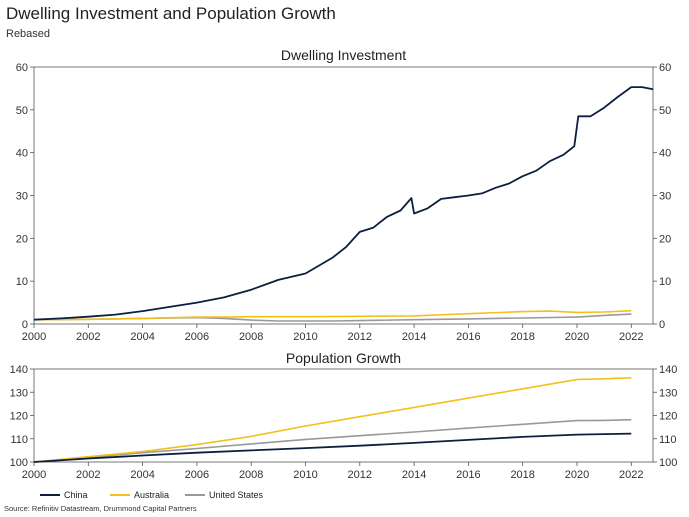  Describe the element at coordinates (665, 68) in the screenshot. I see `y-tick-label-right: 60` at that location.